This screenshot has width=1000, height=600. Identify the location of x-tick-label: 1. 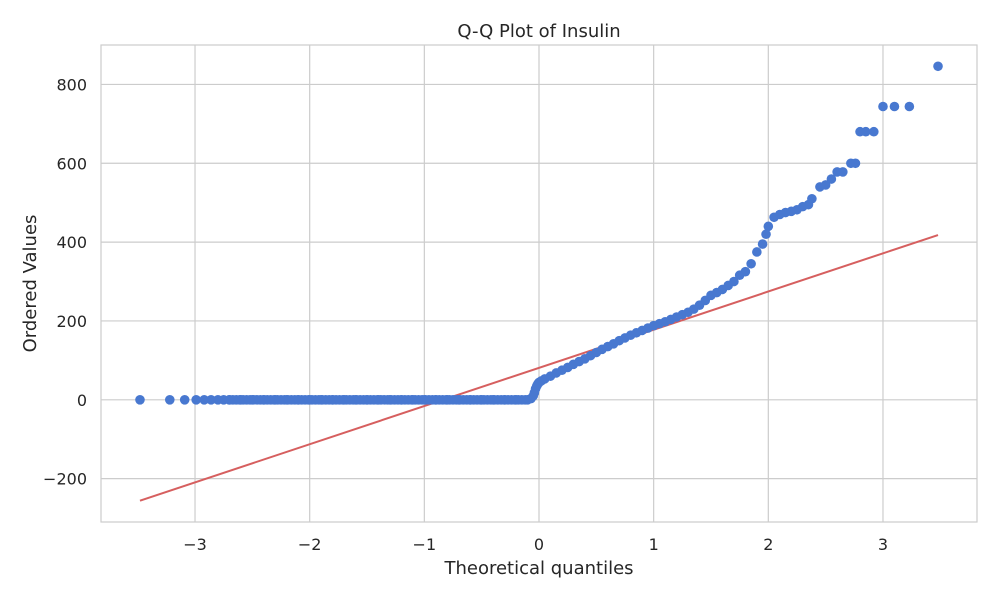
(654, 544).